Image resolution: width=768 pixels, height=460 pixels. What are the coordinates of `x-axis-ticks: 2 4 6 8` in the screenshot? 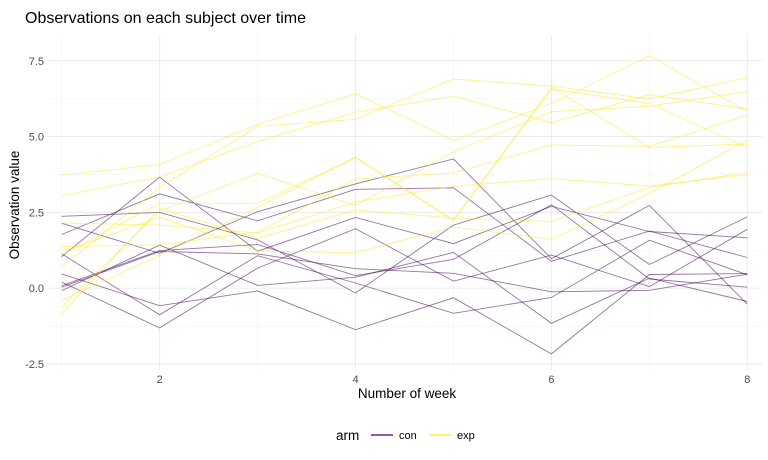 It's located at (454, 380).